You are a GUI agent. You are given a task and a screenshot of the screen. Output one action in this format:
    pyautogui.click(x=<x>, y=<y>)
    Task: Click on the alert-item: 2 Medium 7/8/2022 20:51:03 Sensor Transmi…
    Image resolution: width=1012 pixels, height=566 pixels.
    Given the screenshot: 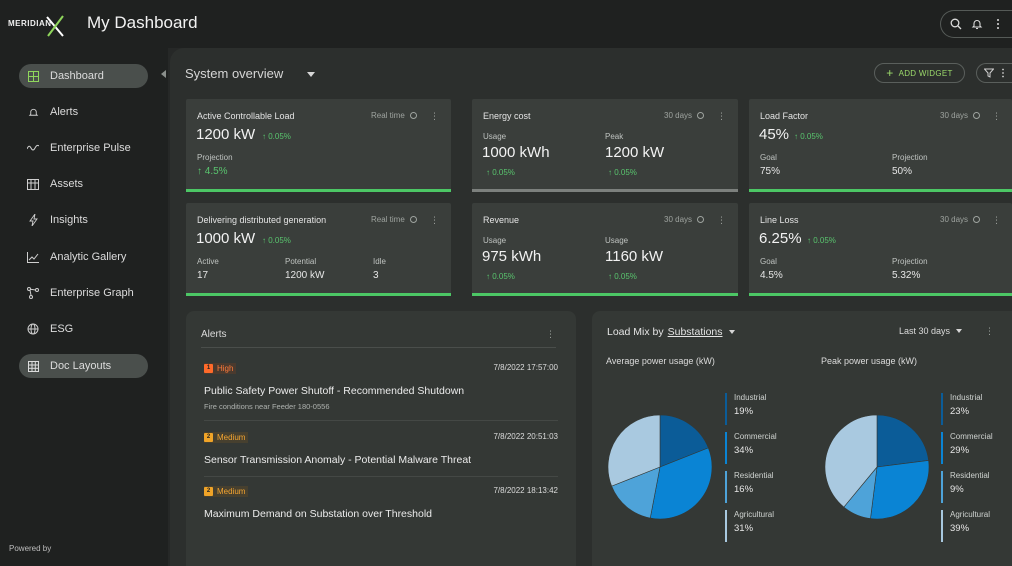 What is the action you would take?
    pyautogui.click(x=381, y=457)
    